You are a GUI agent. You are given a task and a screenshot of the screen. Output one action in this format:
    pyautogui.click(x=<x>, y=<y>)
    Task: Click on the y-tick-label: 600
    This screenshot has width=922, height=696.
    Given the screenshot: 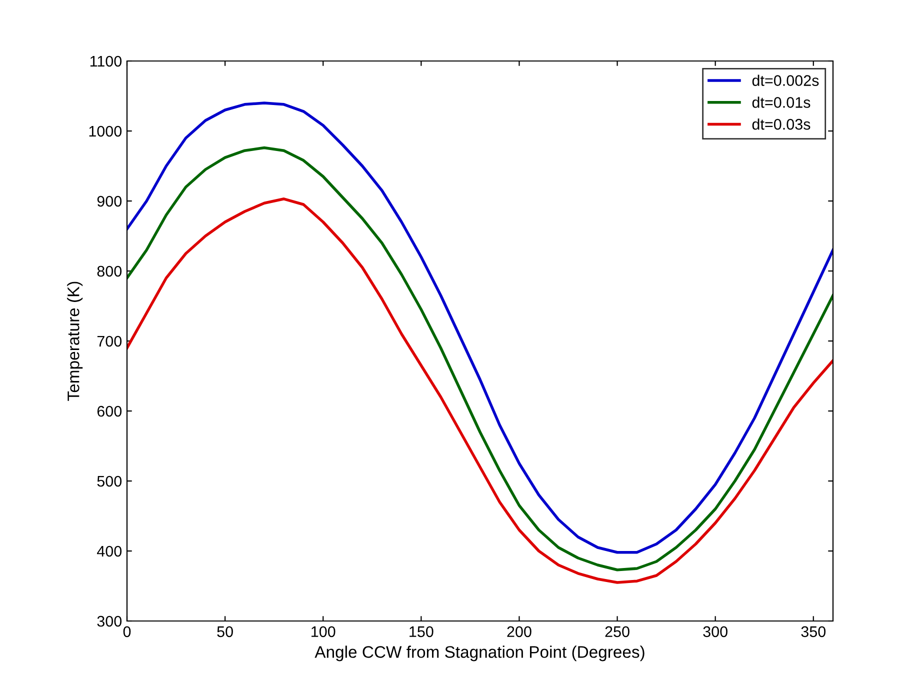 What is the action you would take?
    pyautogui.click(x=109, y=411)
    